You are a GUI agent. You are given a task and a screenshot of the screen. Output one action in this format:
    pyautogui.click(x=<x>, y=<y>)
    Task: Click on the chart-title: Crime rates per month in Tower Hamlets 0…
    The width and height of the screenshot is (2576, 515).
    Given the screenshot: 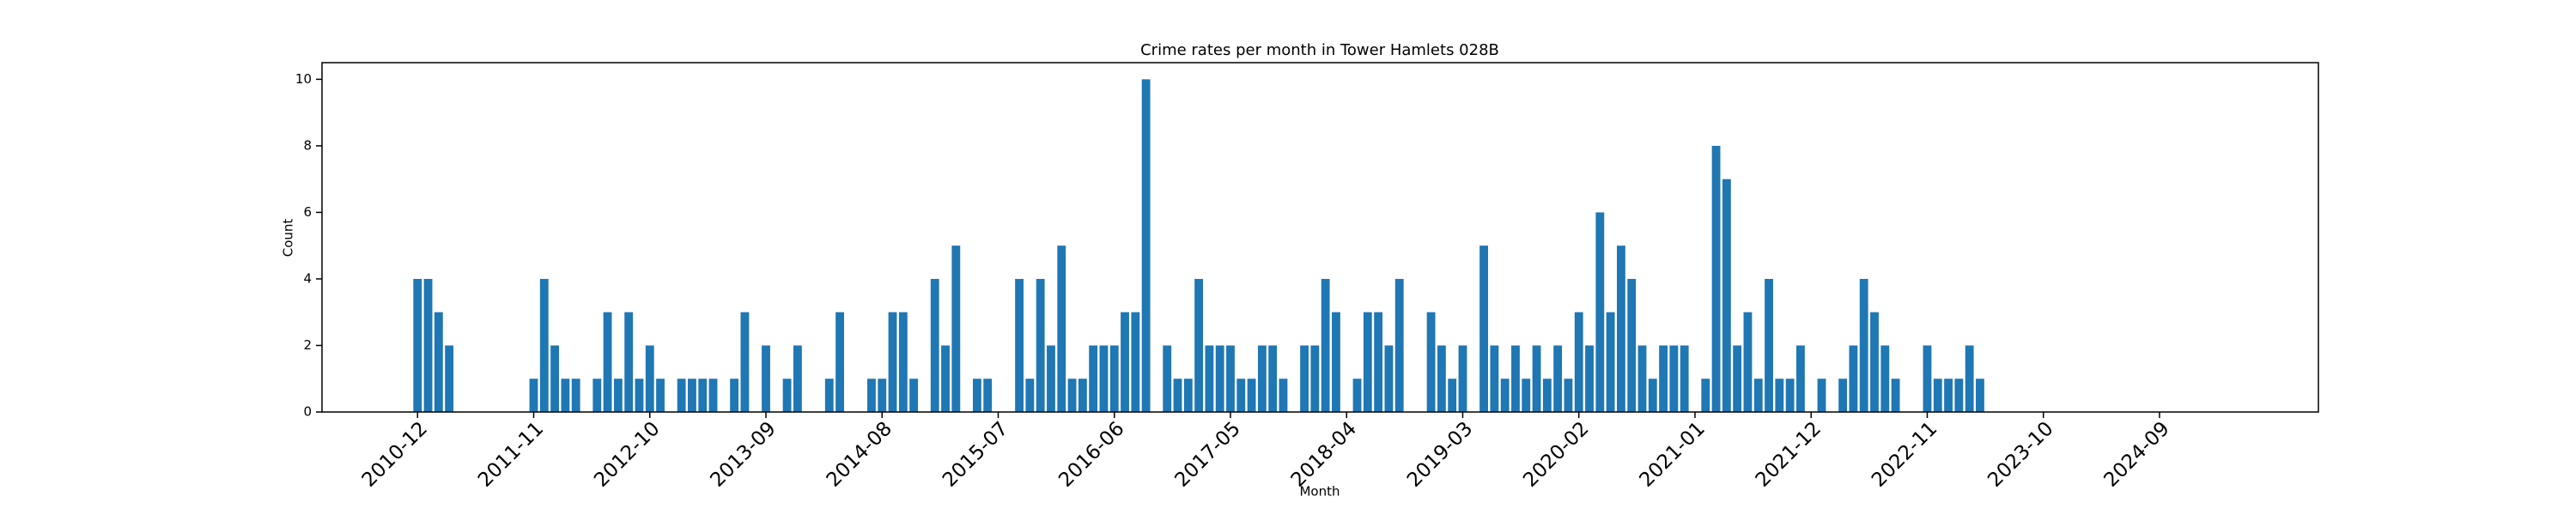 What is the action you would take?
    pyautogui.click(x=1319, y=50)
    